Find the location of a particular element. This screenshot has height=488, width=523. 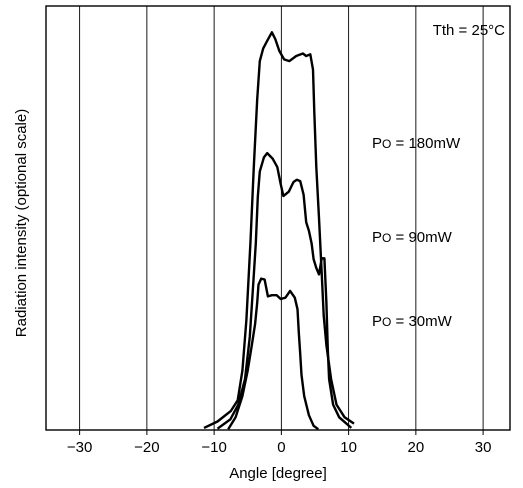

x-tick-label: −10 is located at coordinates (213, 447).